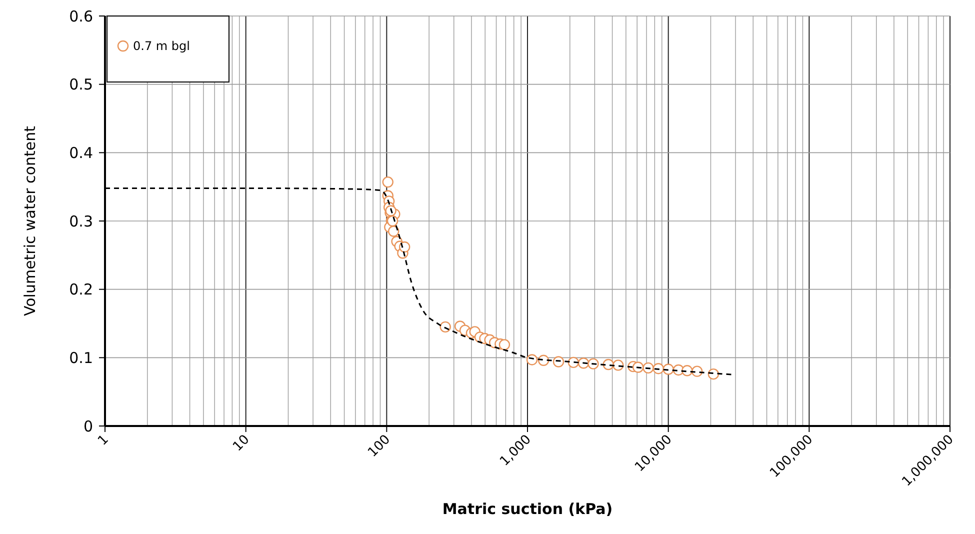  What do you see at coordinates (81, 153) in the screenshot?
I see `y-tick-label: 0.4` at bounding box center [81, 153].